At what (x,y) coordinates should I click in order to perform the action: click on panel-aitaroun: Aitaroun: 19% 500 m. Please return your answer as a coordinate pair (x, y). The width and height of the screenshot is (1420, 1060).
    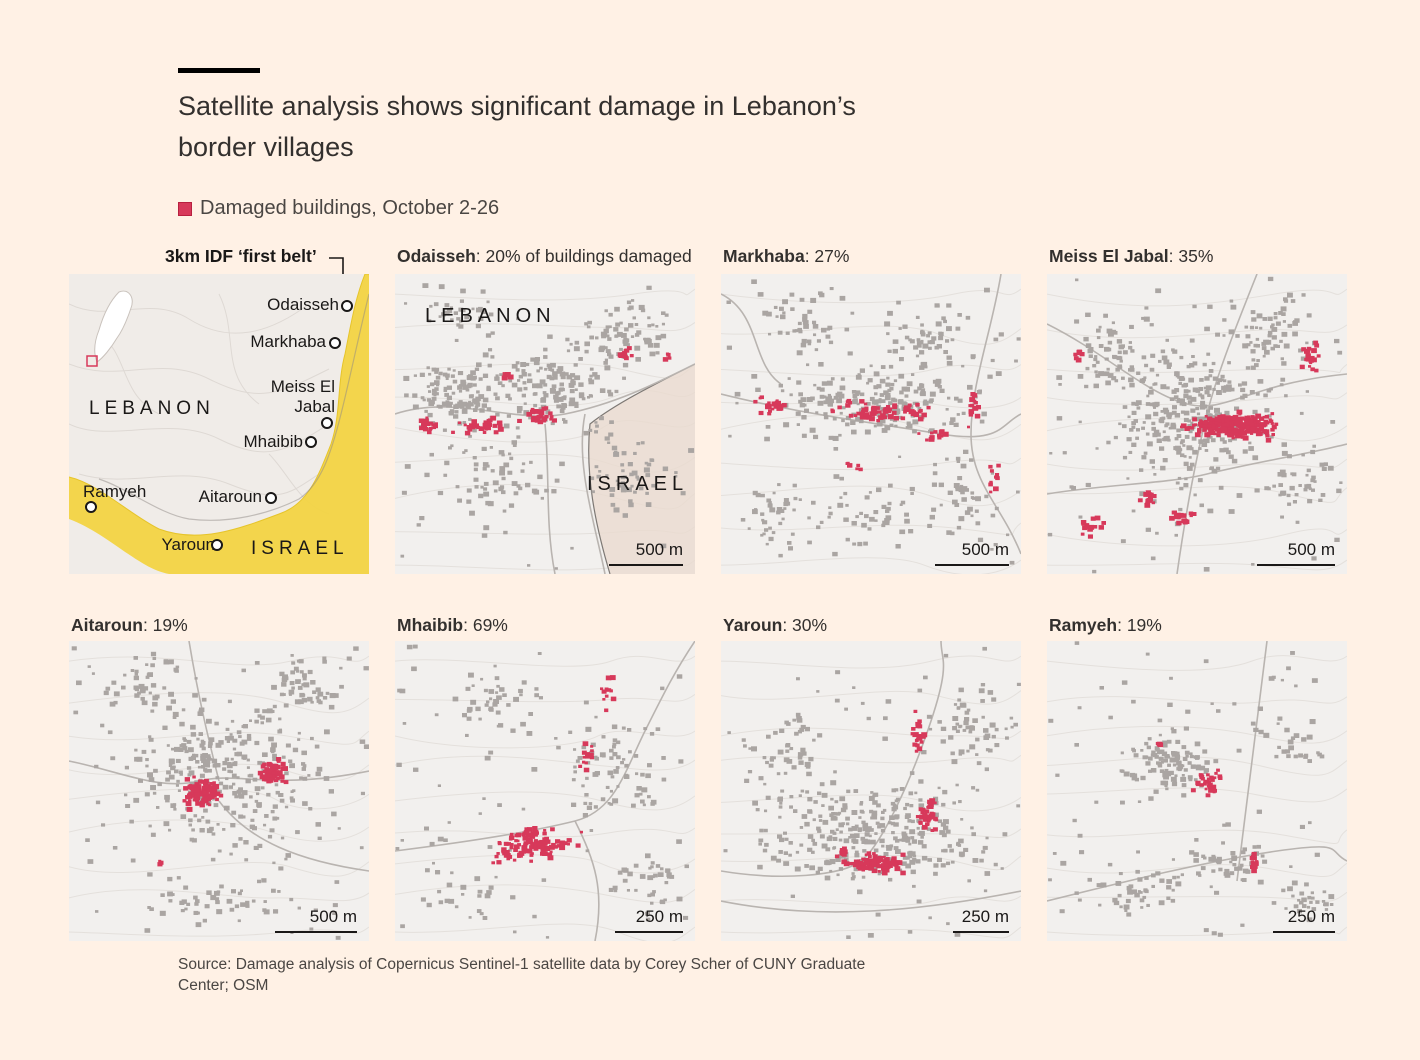
    Looking at the image, I should click on (219, 778).